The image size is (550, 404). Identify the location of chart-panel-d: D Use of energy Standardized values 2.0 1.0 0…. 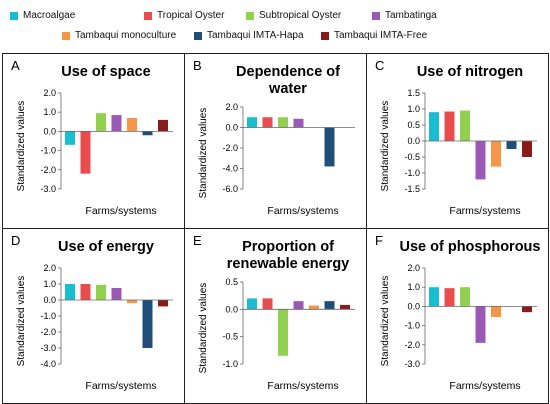
(93, 316).